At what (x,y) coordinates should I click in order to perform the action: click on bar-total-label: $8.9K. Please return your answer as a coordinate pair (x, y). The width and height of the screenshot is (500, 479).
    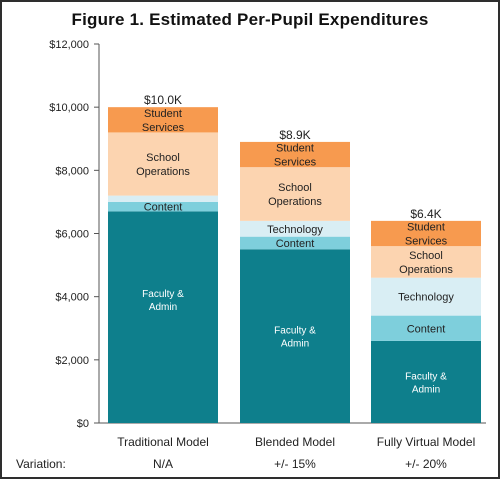
    Looking at the image, I should click on (294, 135).